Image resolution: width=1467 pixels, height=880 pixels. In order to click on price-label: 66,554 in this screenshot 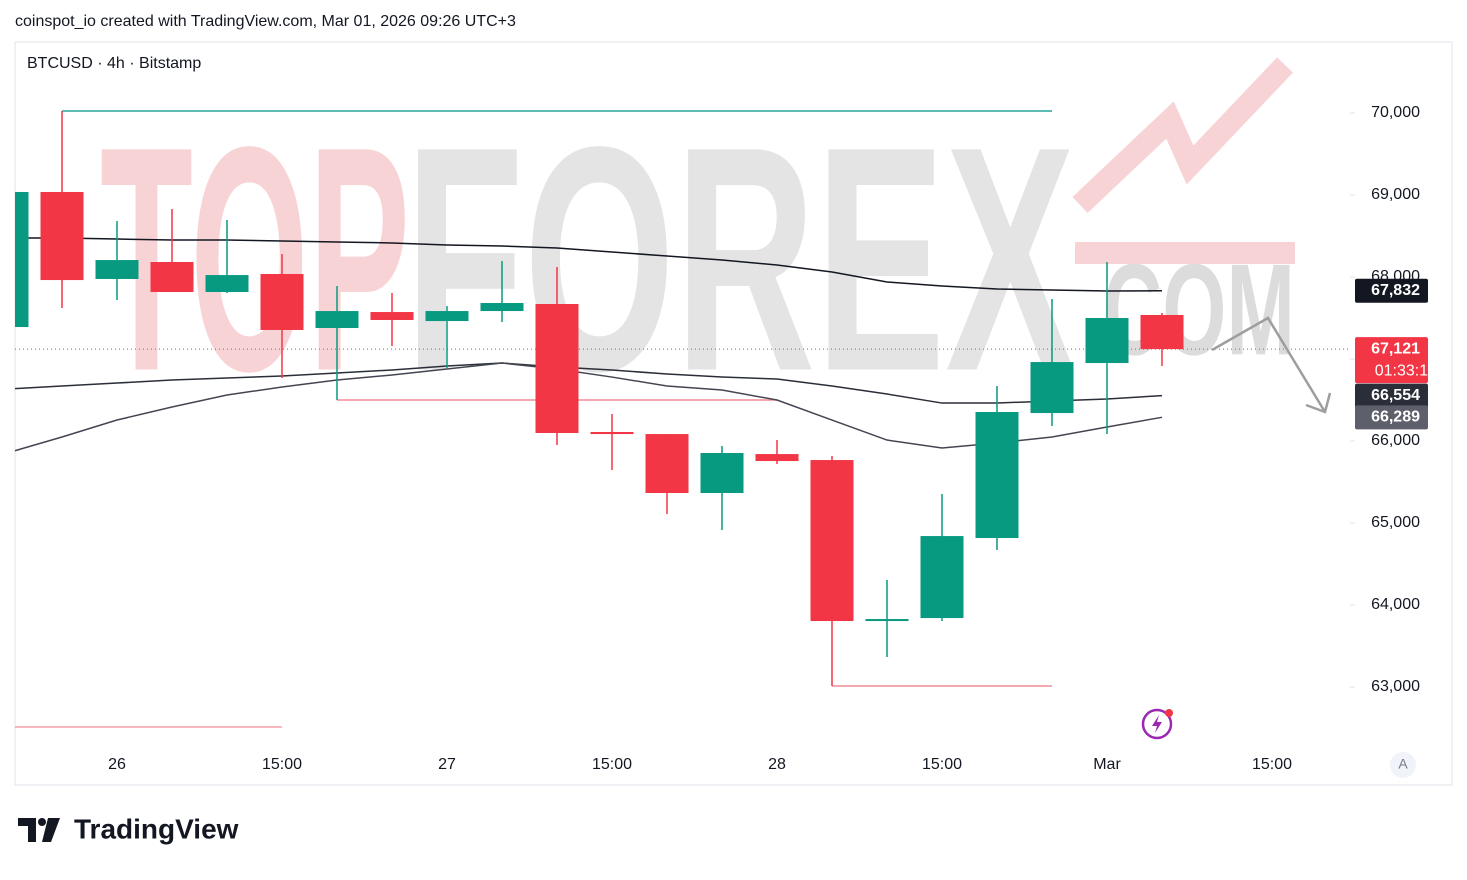, I will do `click(1395, 395)`.